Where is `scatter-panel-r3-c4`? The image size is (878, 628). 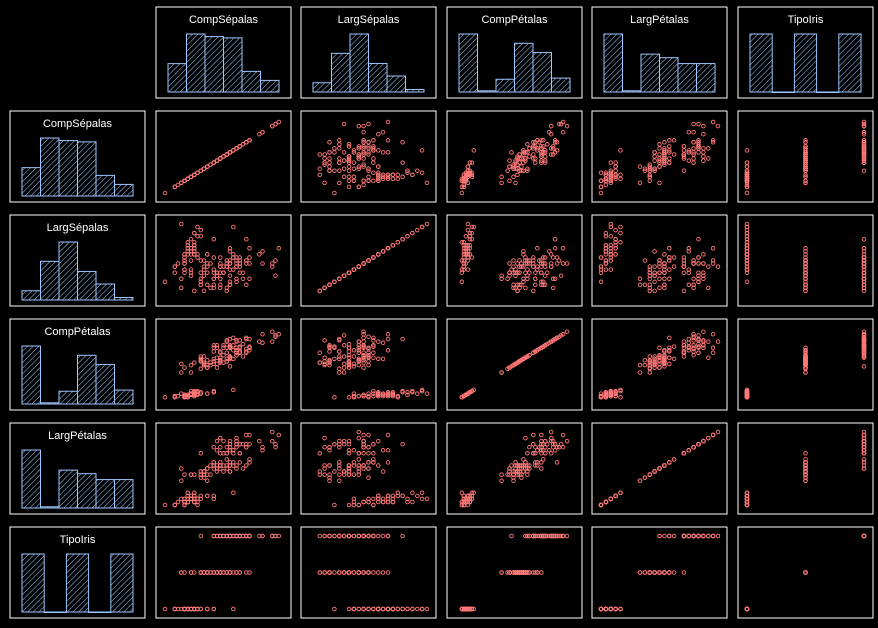
scatter-panel-r3-c4 is located at coordinates (659, 364).